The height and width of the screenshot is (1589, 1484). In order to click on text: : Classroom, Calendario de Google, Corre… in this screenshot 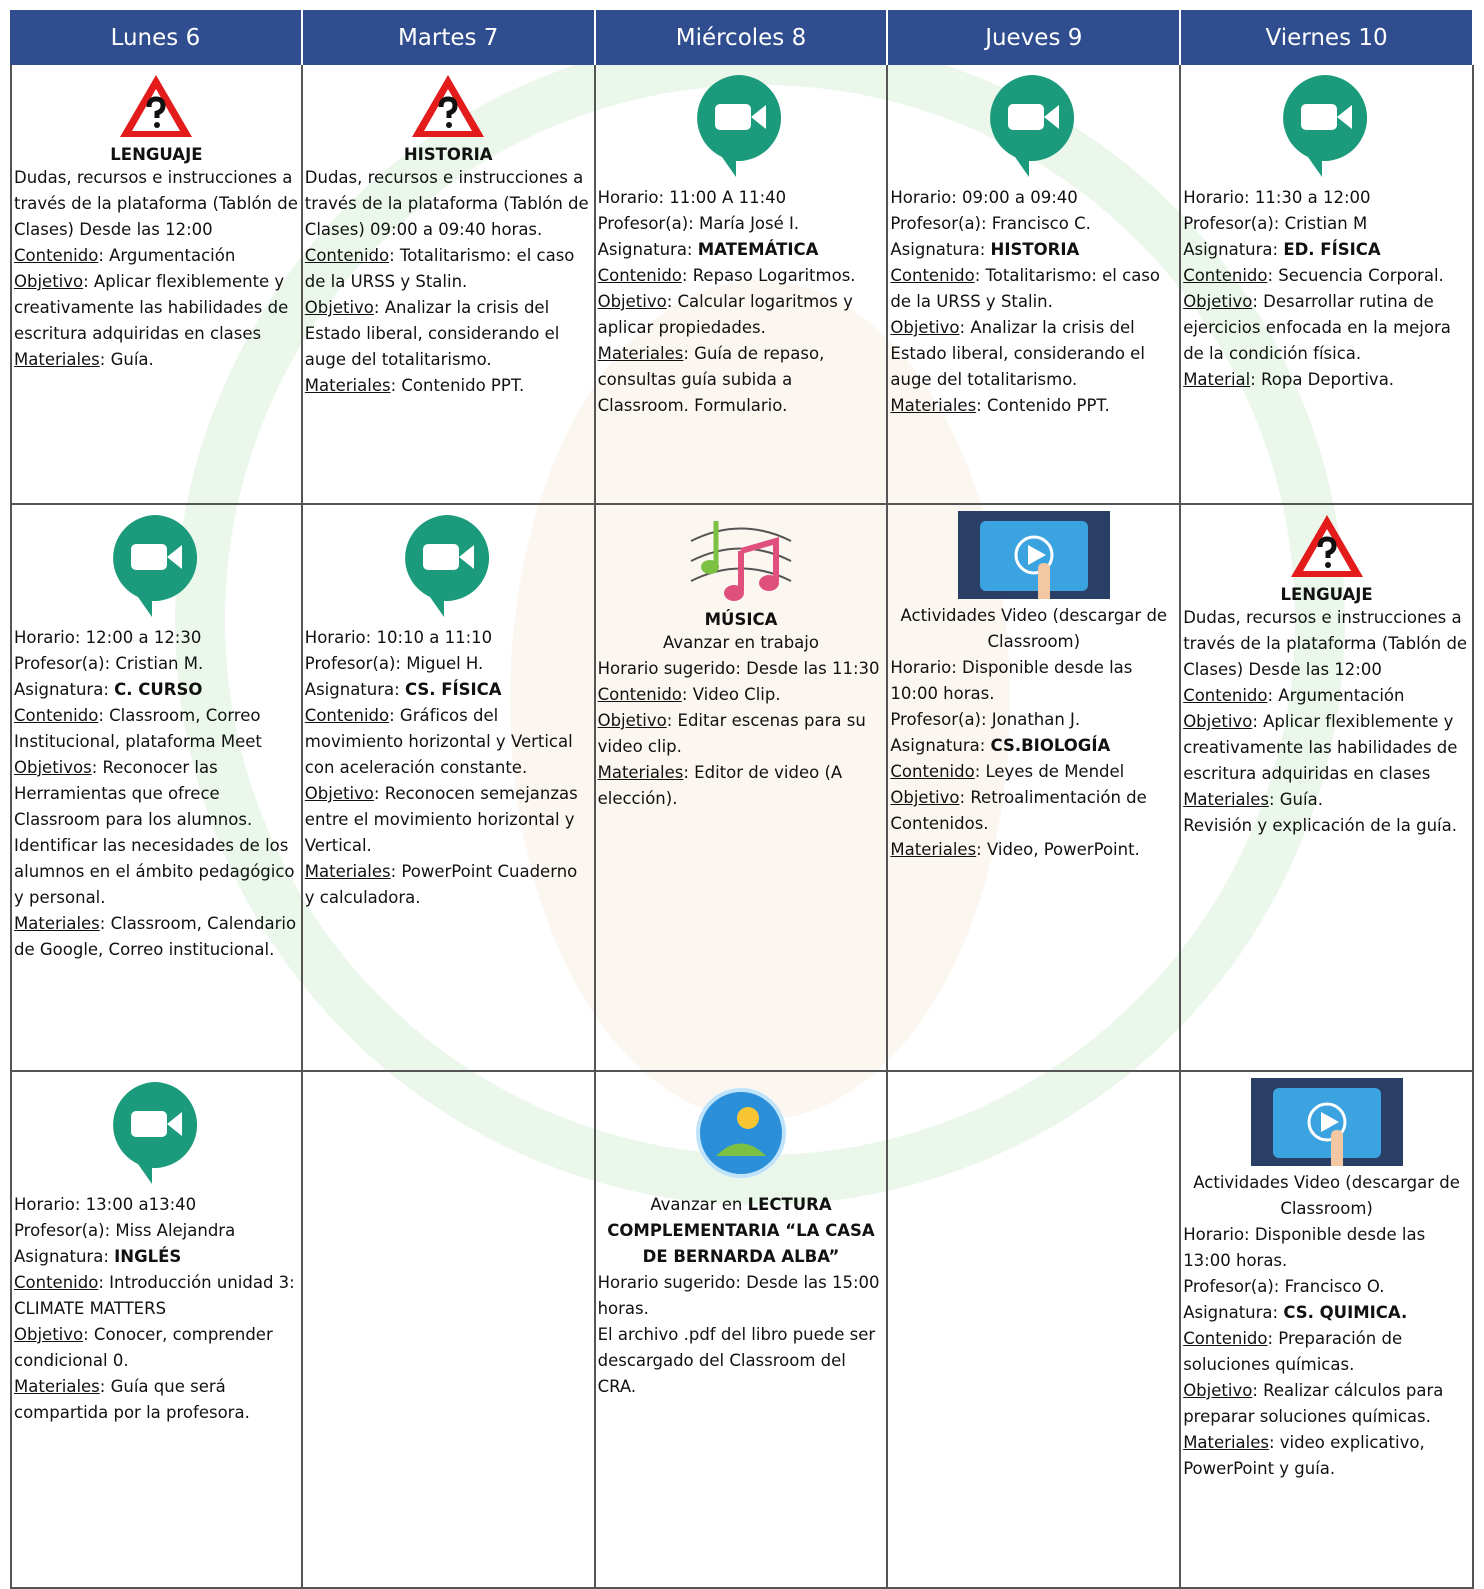, I will do `click(155, 936)`.